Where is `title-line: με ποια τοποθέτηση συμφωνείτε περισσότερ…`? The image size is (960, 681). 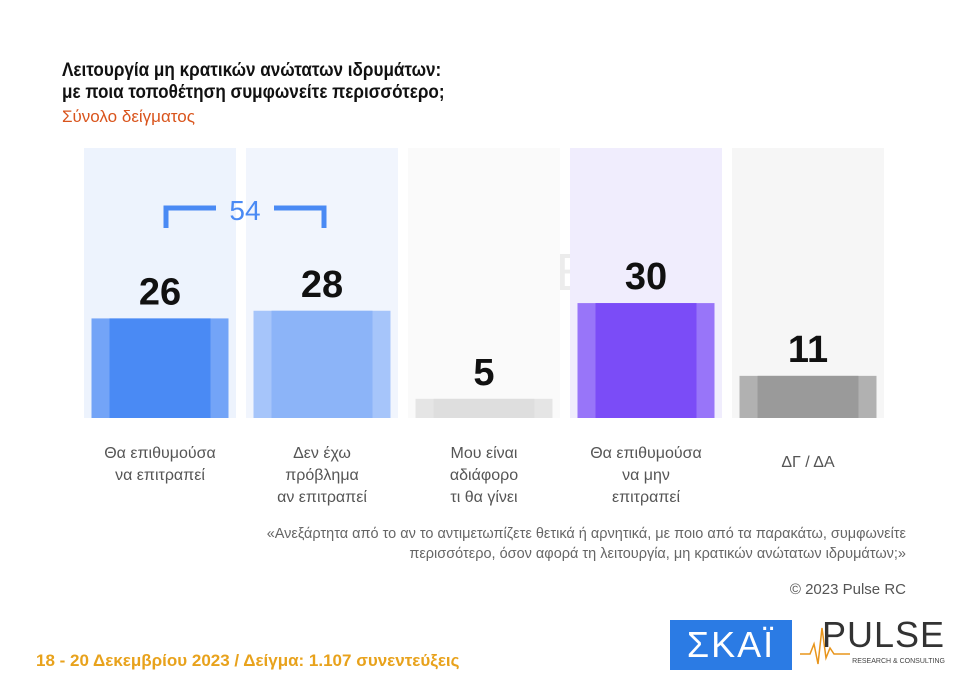 title-line: με ποια τοποθέτηση συμφωνείτε περισσότερ… is located at coordinates (253, 92).